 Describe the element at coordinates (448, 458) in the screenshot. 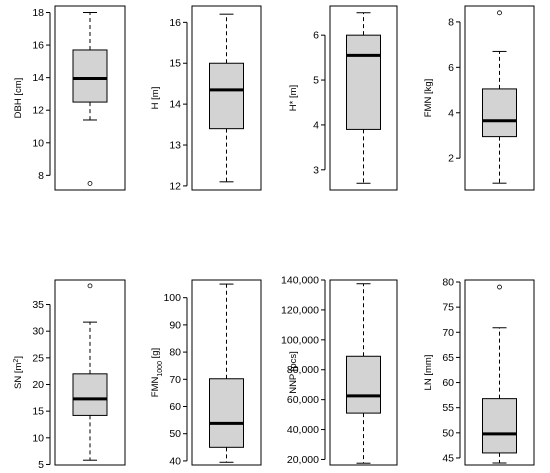

I see `y-tick-label: 45` at that location.